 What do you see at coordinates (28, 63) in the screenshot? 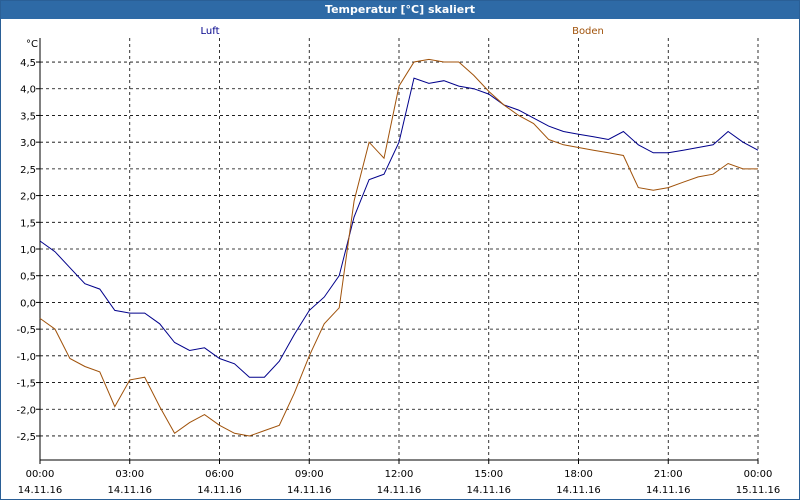
I see `y-tick-label: 4,5` at bounding box center [28, 63].